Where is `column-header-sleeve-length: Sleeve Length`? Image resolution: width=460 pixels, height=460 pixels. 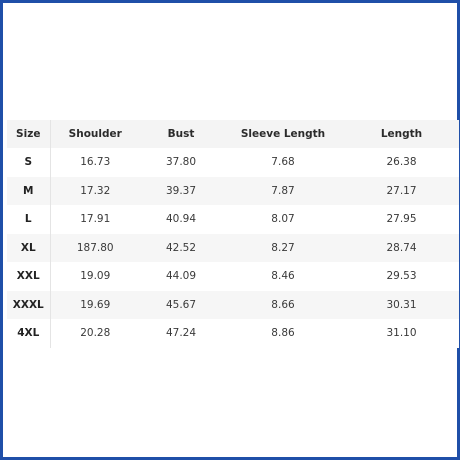 column-header-sleeve-length: Sleeve Length is located at coordinates (283, 134).